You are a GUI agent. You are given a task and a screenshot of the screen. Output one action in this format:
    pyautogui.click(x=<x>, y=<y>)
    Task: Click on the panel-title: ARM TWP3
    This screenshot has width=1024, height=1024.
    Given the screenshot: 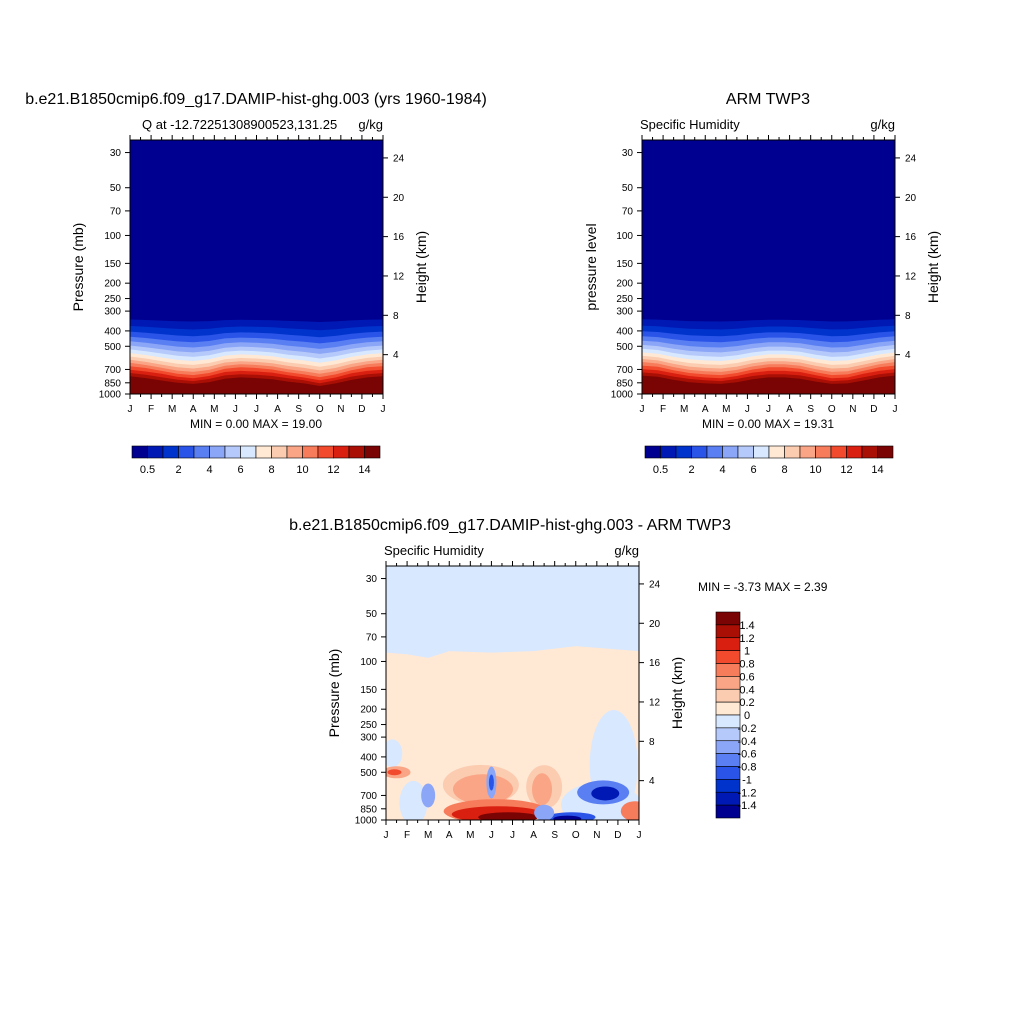 What is the action you would take?
    pyautogui.click(x=768, y=99)
    